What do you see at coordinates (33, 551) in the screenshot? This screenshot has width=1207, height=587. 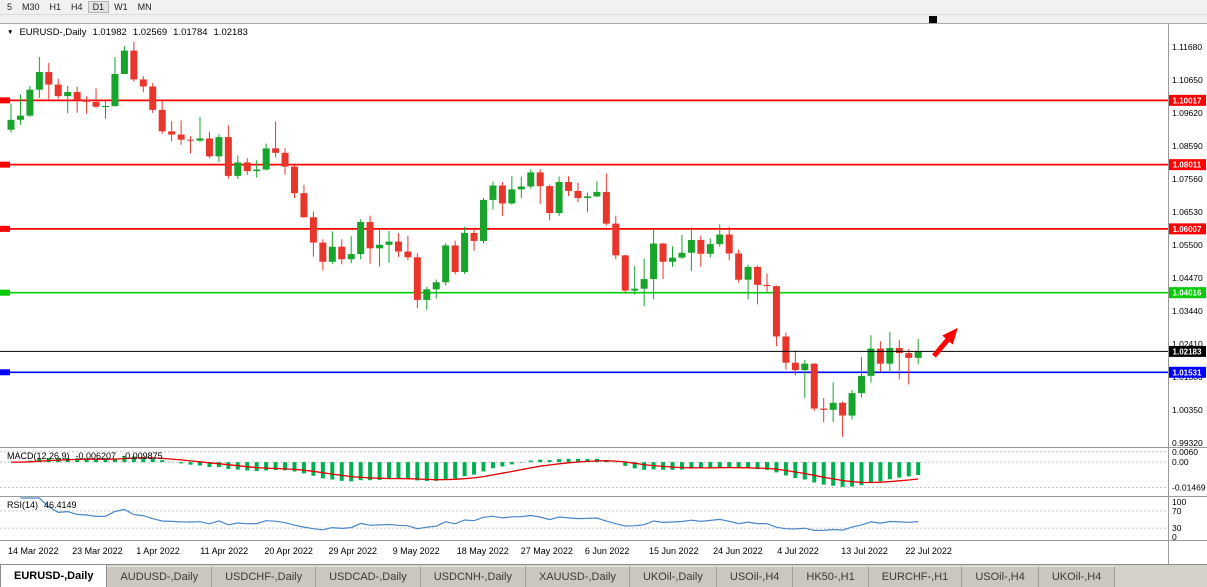 I see `svg-text: 14 Mar 2022` at bounding box center [33, 551].